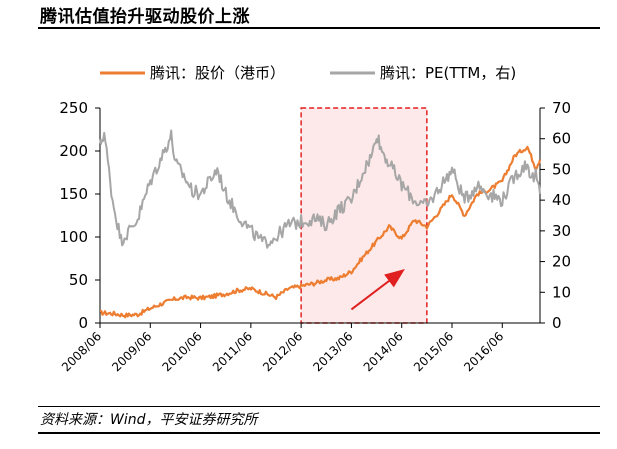  What do you see at coordinates (81, 351) in the screenshot?
I see `x-tick-label: 2008/06` at bounding box center [81, 351].